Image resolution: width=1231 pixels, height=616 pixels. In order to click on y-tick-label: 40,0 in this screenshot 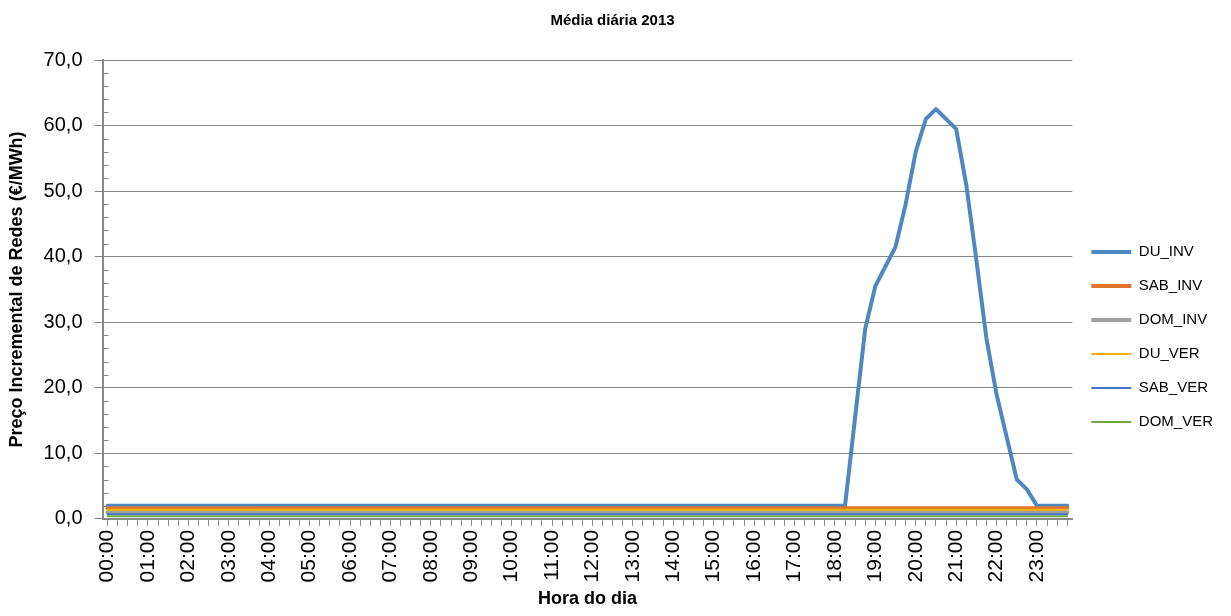, I will do `click(63, 255)`.